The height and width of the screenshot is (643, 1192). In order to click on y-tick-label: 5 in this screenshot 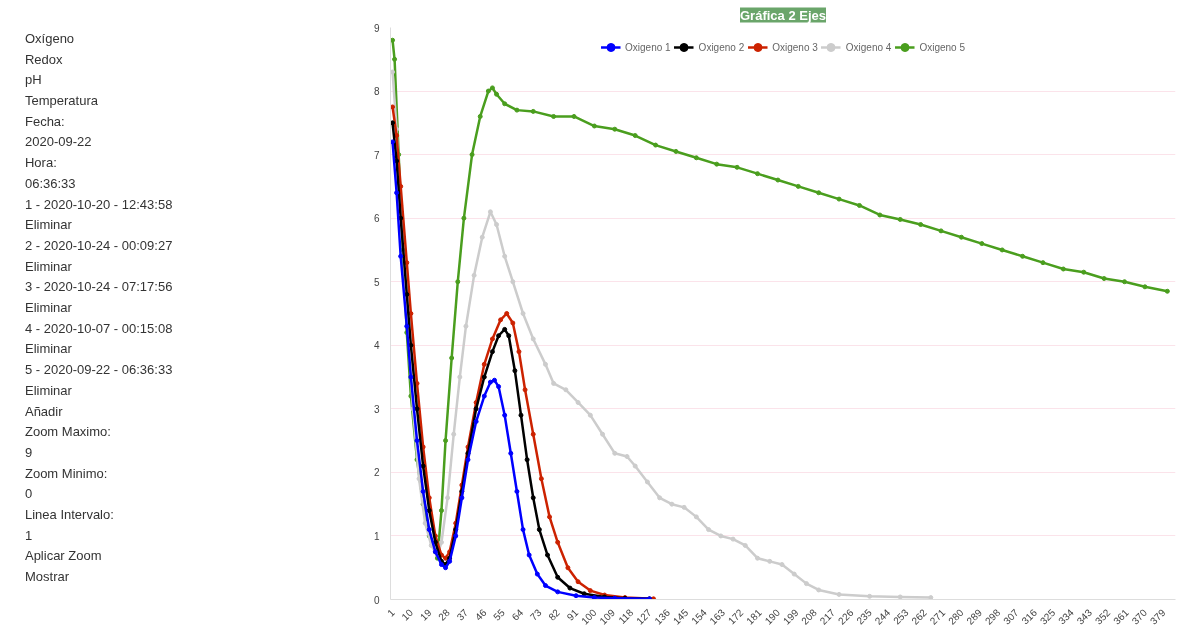, I will do `click(376, 282)`.